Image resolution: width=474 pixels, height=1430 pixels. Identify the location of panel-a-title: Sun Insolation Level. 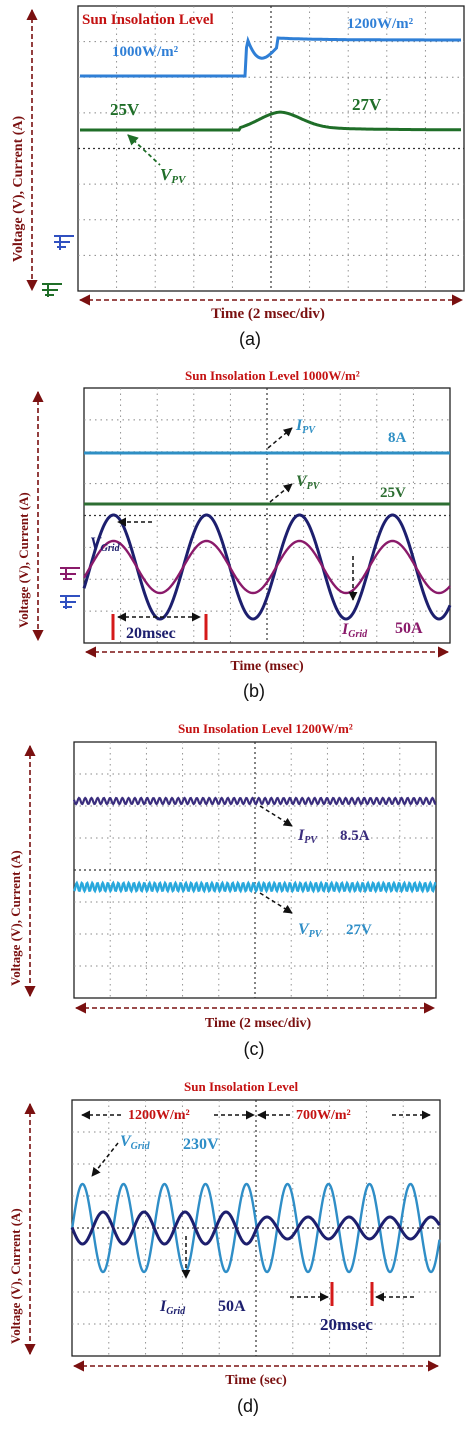
(148, 20).